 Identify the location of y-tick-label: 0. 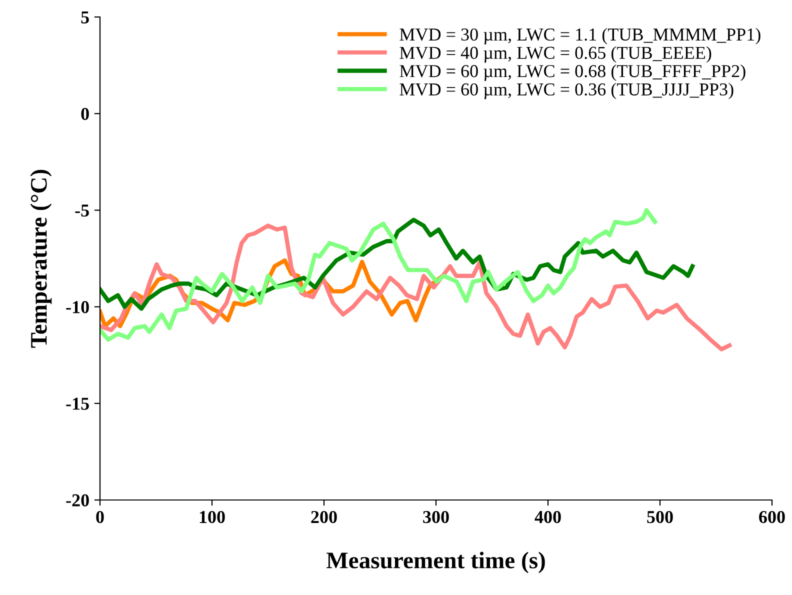
(85, 114).